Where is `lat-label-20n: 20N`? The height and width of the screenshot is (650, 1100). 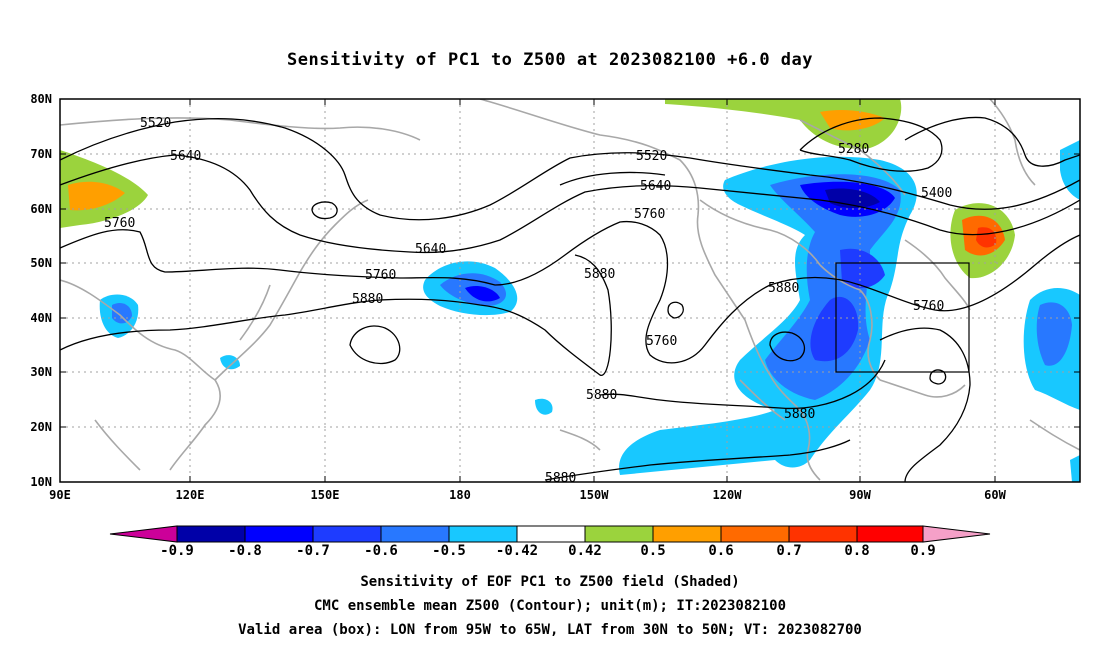 lat-label-20n: 20N is located at coordinates (41, 427).